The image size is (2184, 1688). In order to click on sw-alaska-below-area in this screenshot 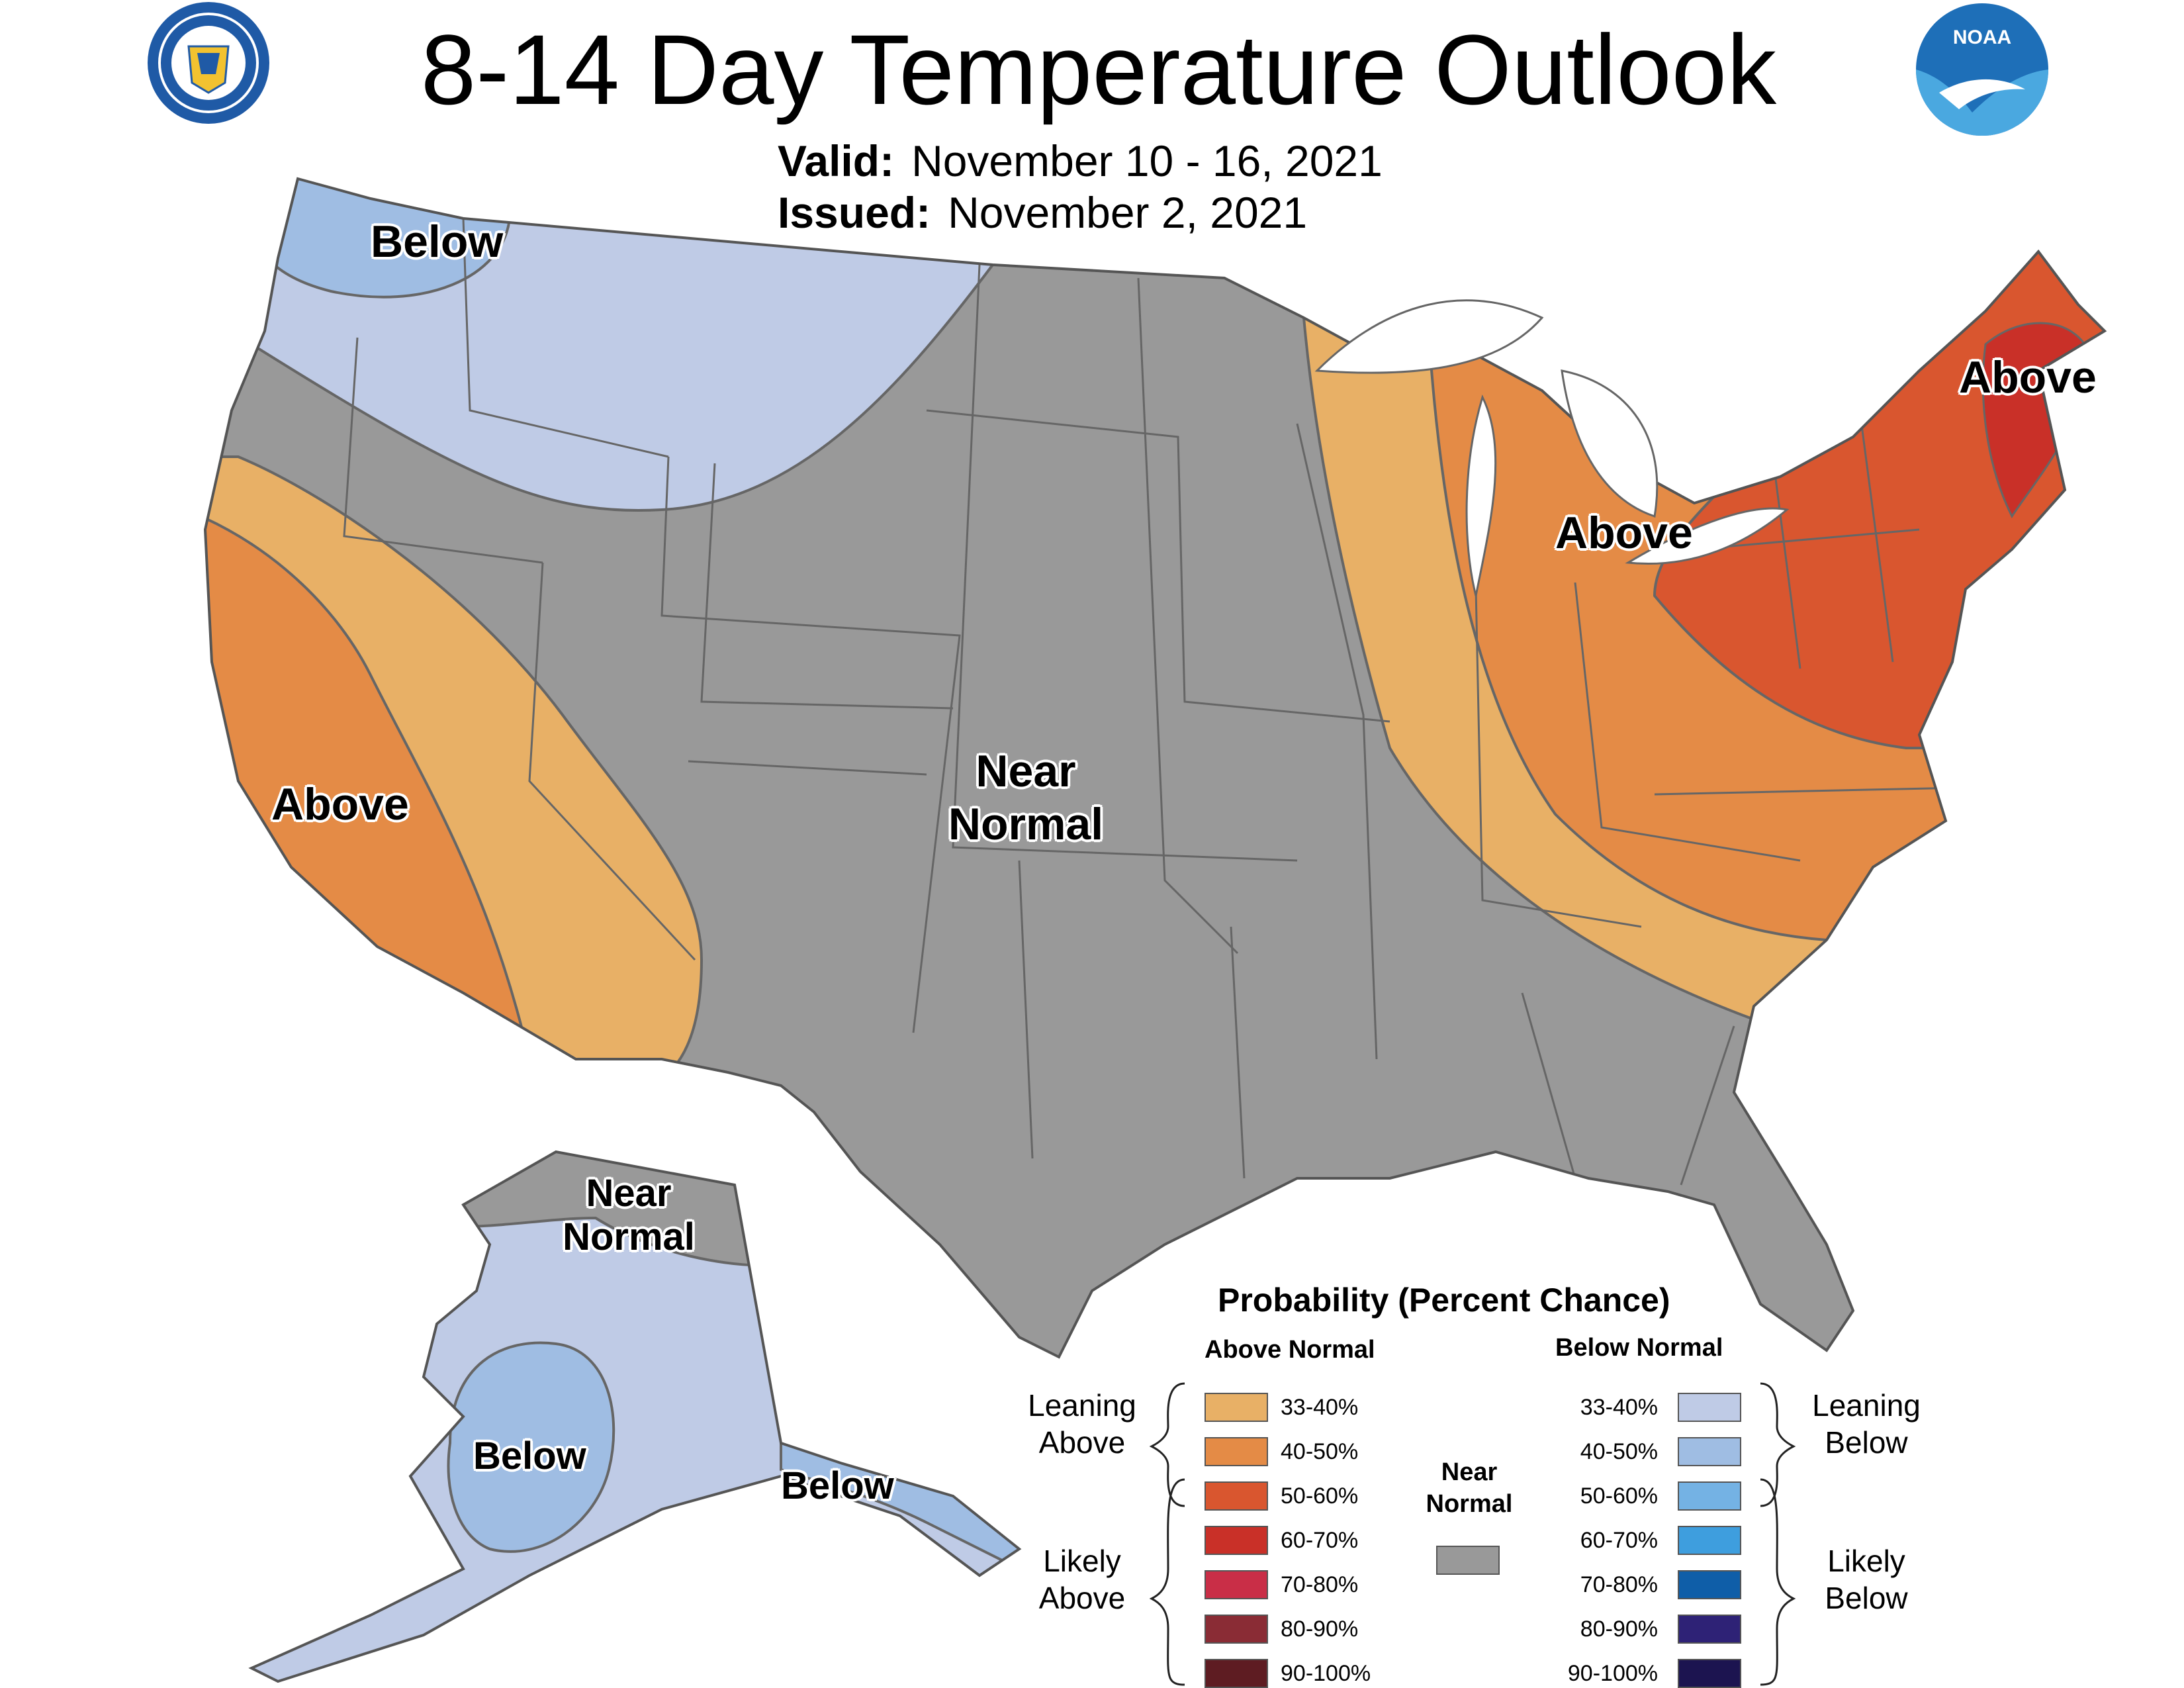, I will do `click(531, 1447)`.